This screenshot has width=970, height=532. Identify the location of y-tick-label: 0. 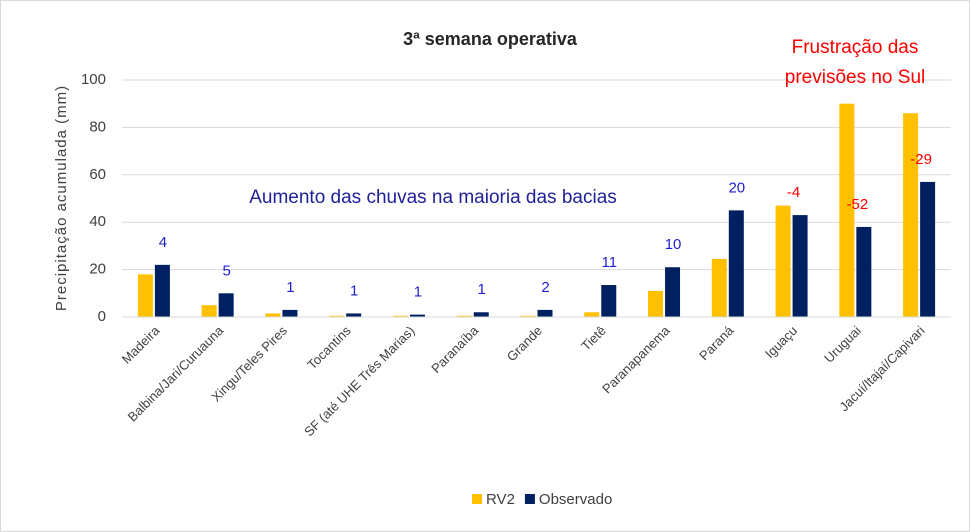
(102, 316).